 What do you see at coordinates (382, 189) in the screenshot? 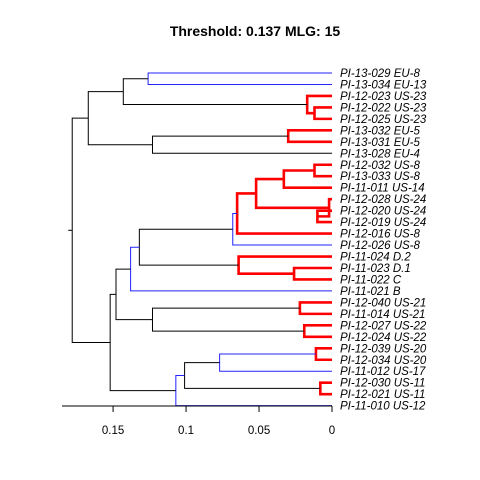
I see `leaf-label: PI-11-011 US-14` at bounding box center [382, 189].